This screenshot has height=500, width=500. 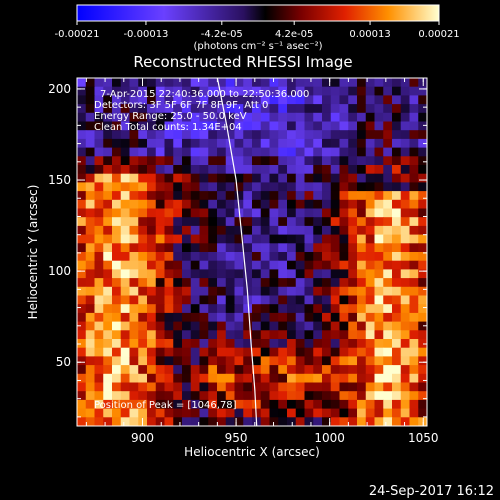 What do you see at coordinates (237, 252) in the screenshot?
I see `solar-limb-curve` at bounding box center [237, 252].